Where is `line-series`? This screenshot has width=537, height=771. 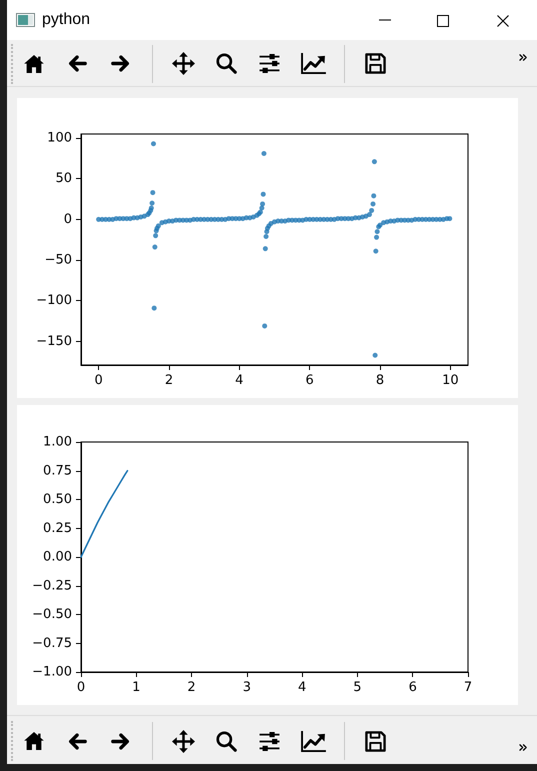
line-series is located at coordinates (104, 514).